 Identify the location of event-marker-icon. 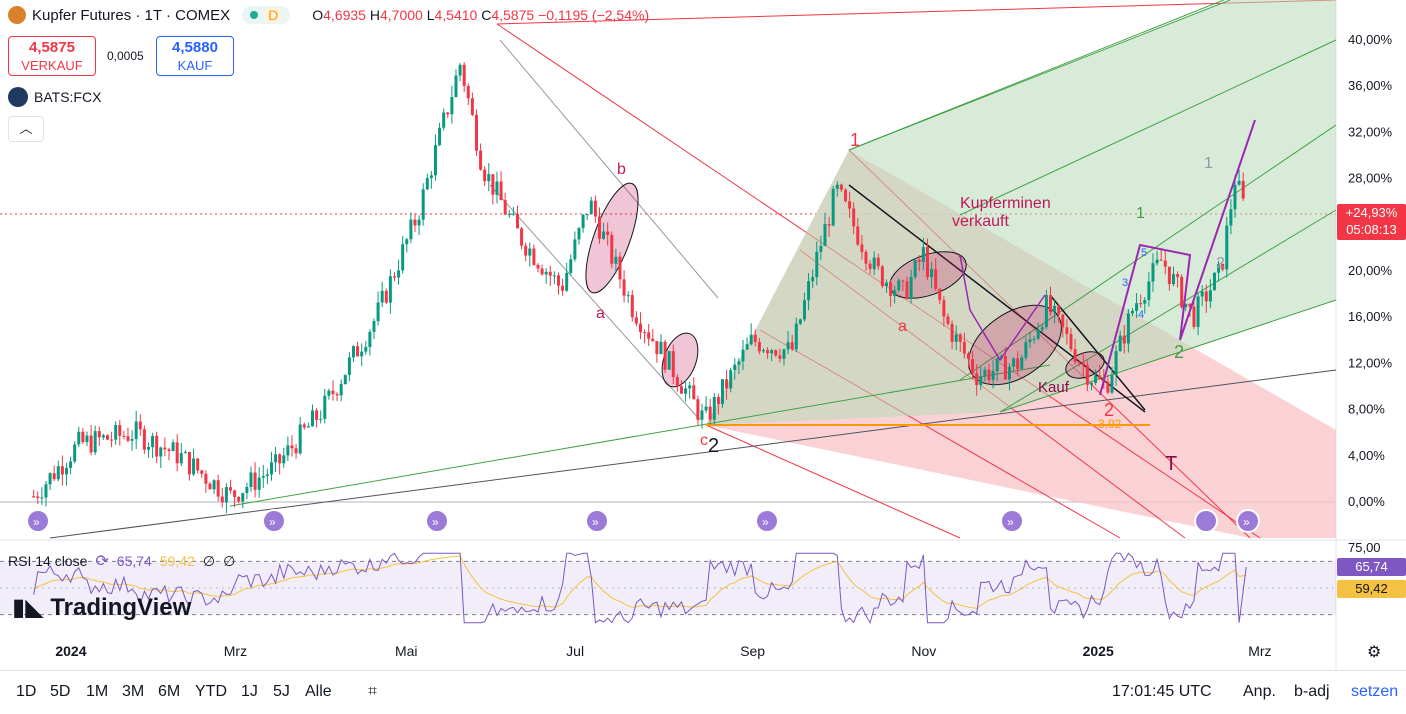
(1012, 521).